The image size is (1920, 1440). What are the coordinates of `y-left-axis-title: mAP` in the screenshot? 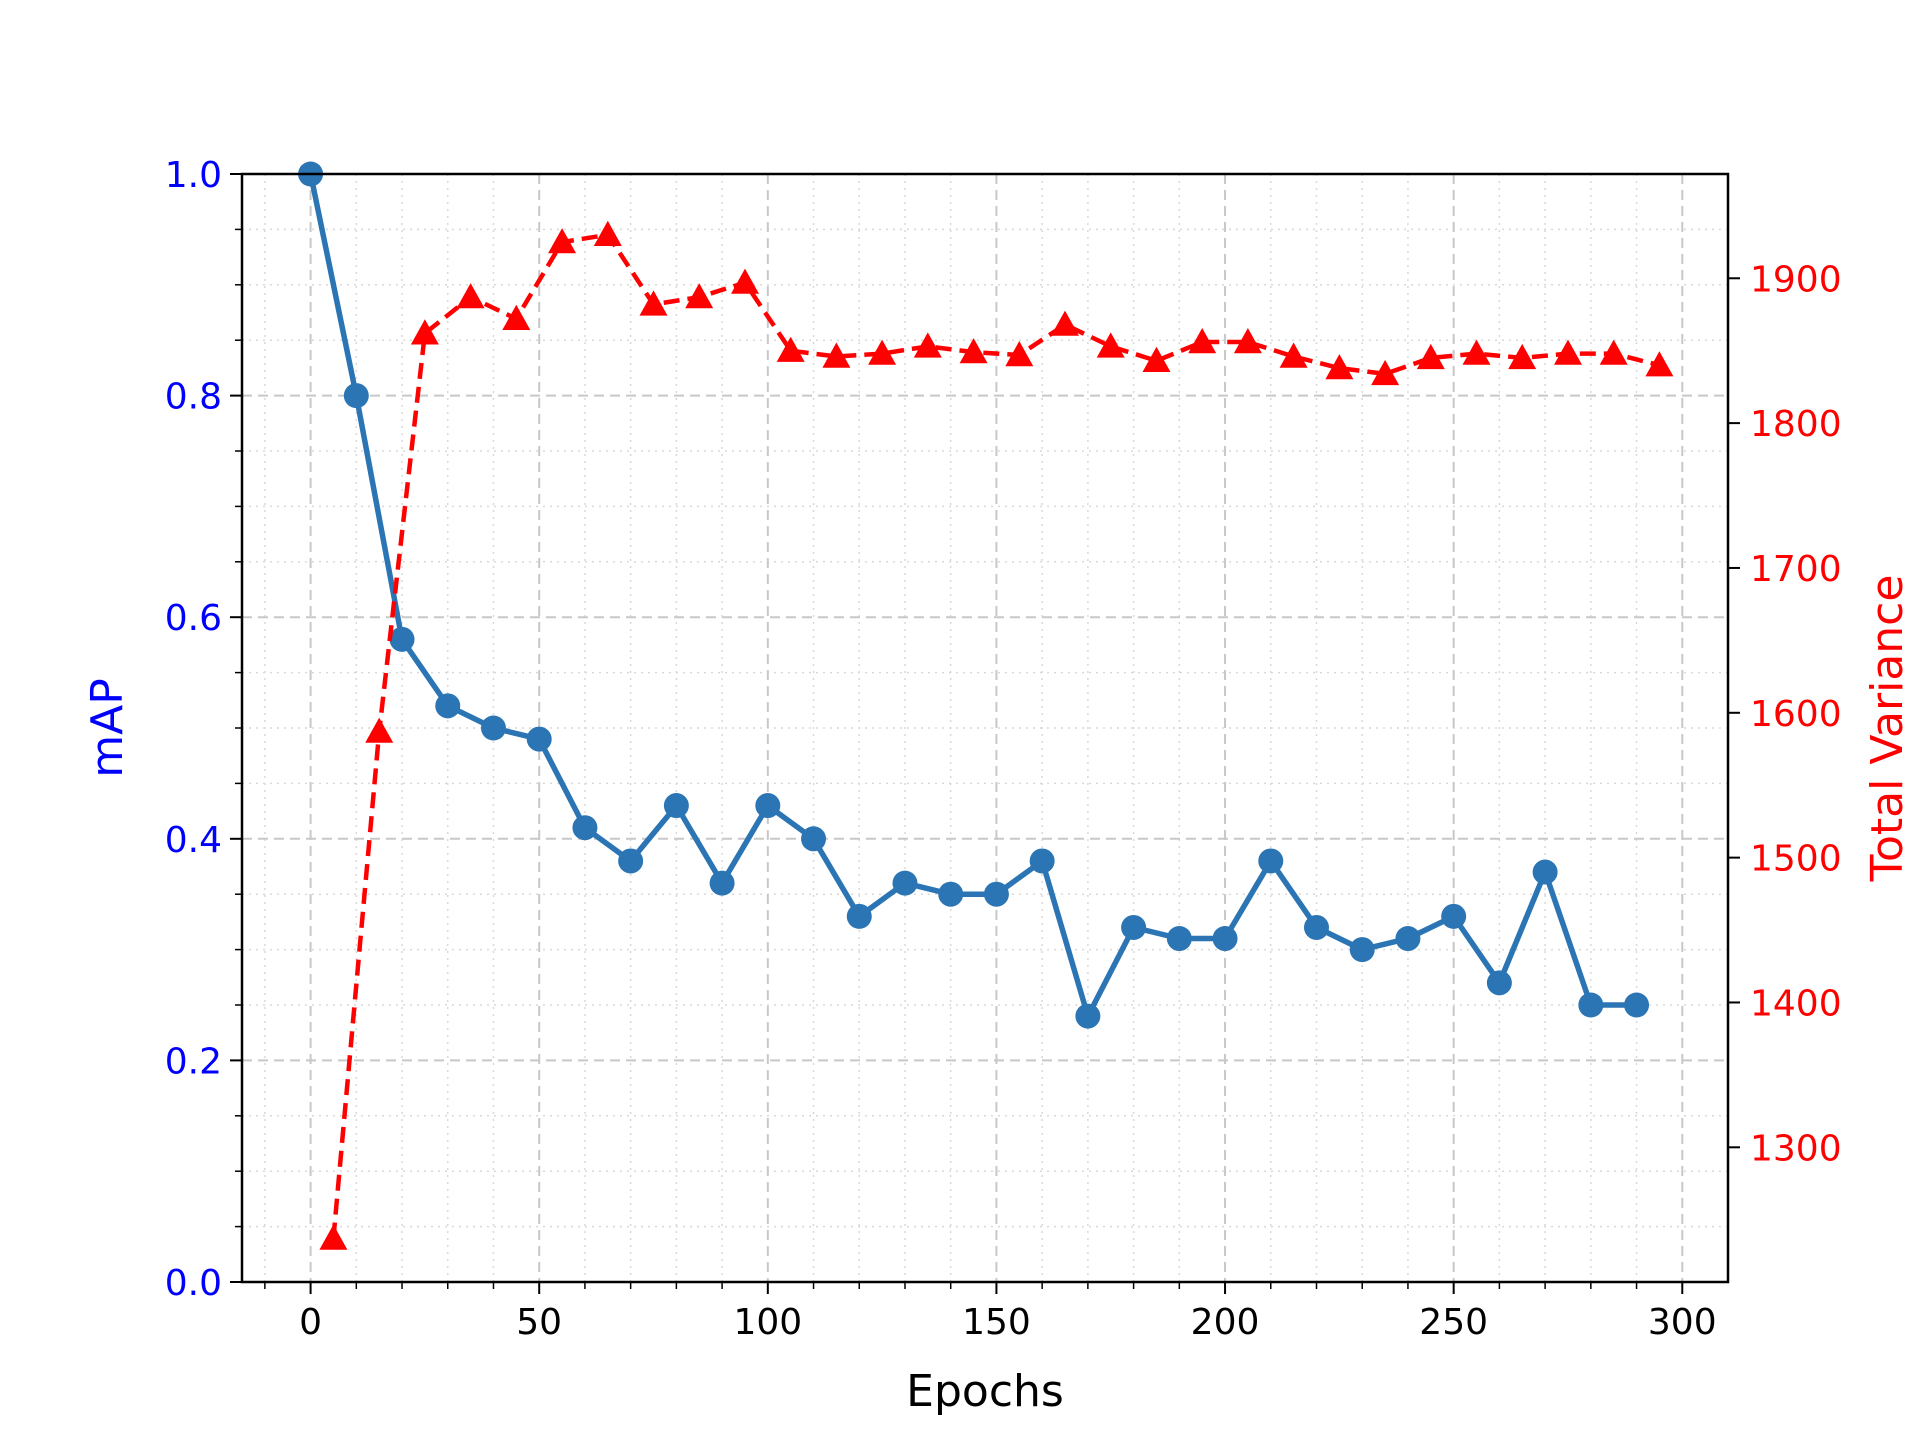 It's located at (107, 728).